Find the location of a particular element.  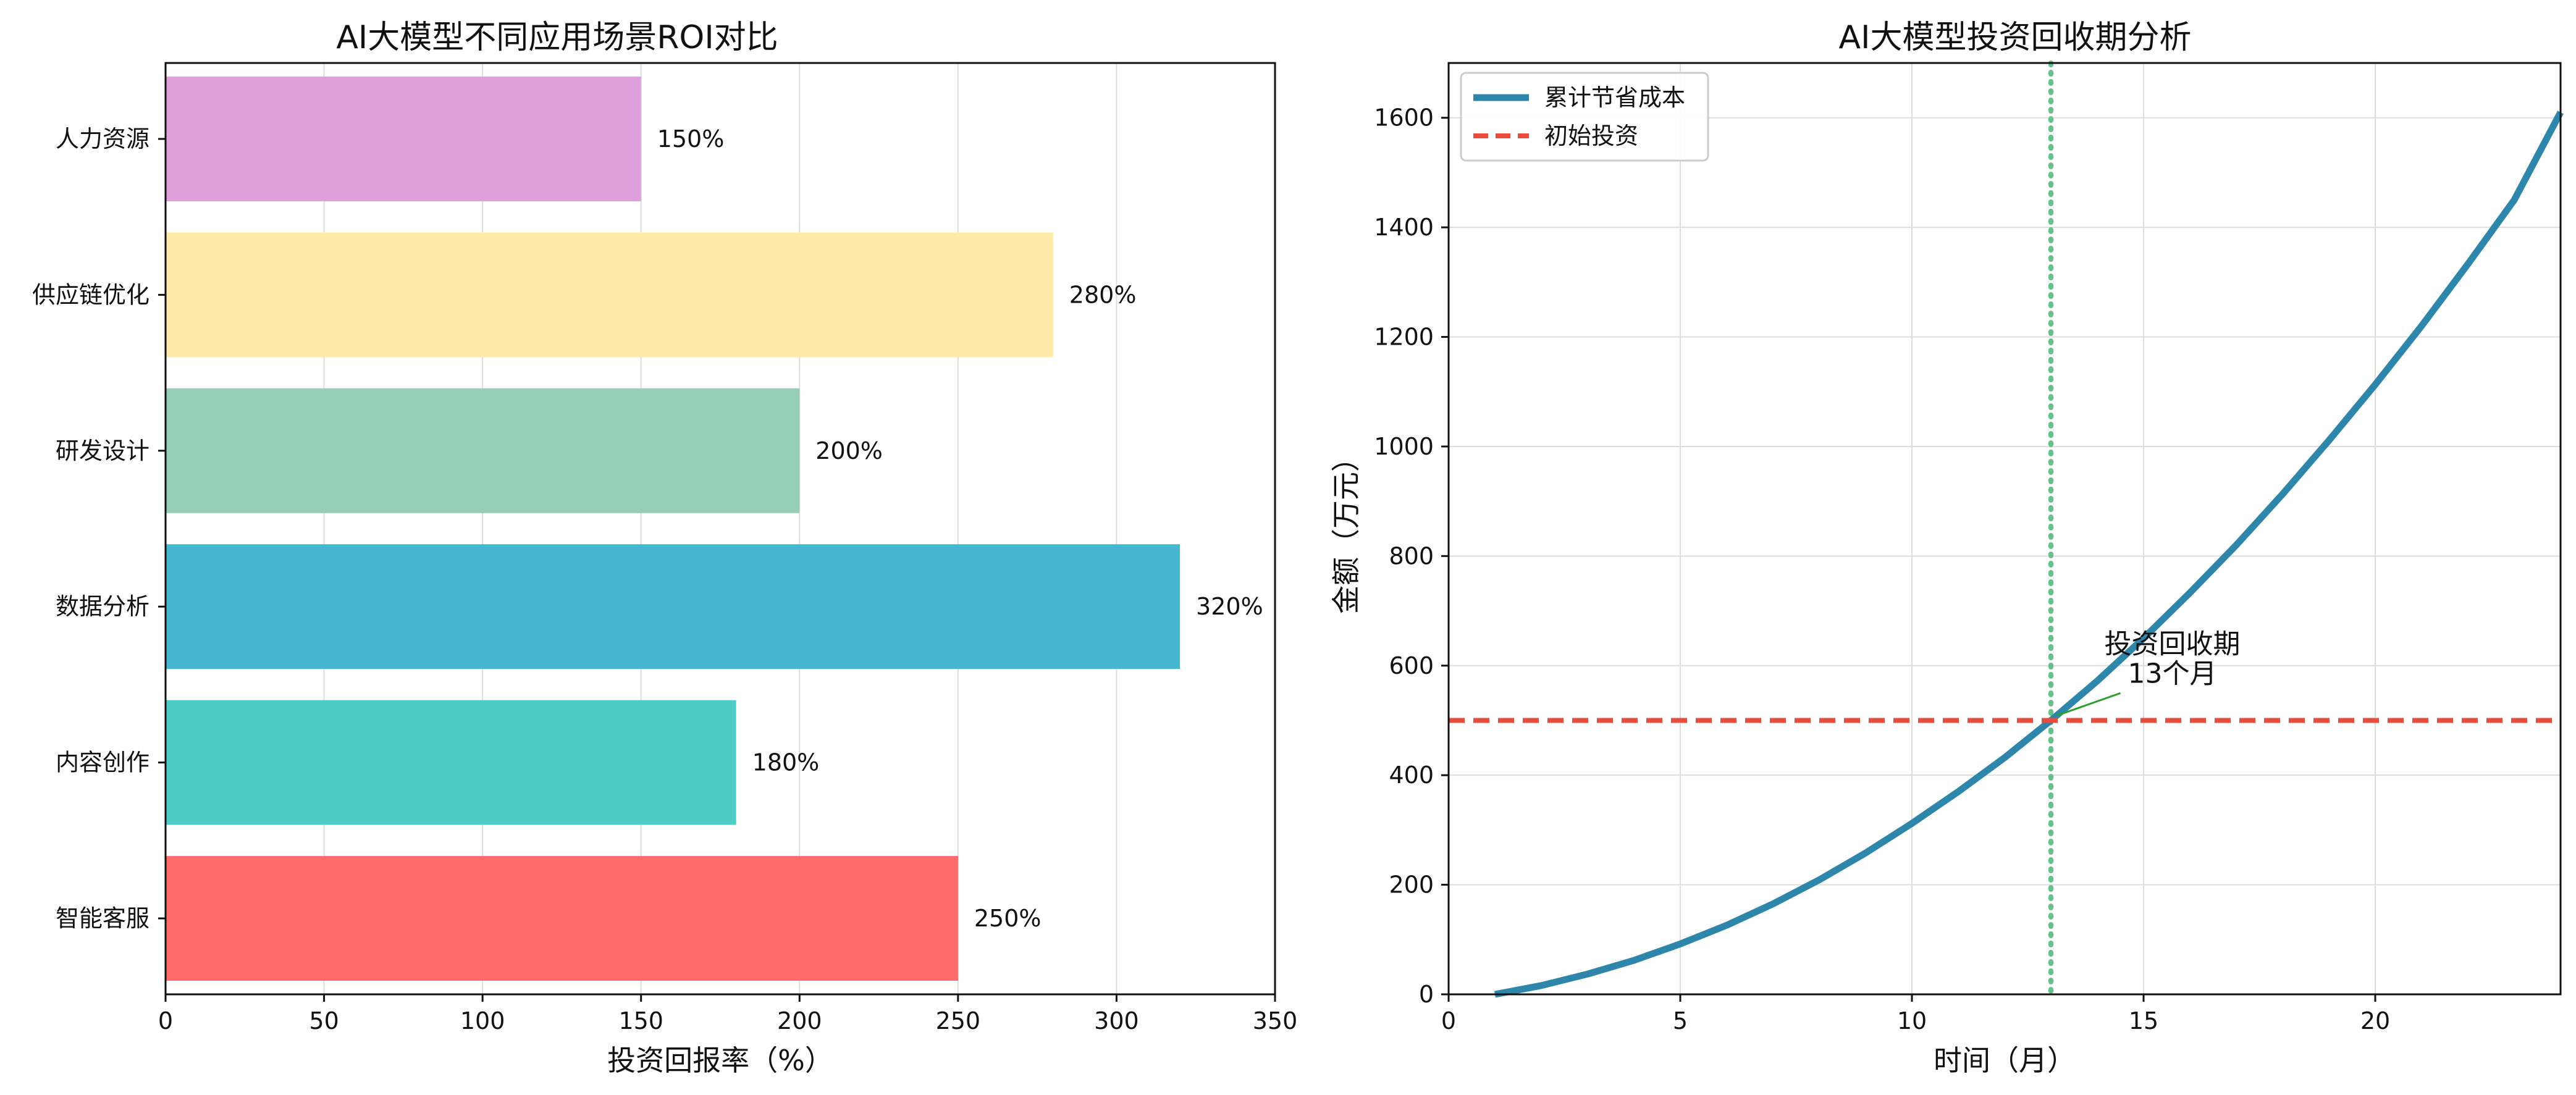

right-x-tick-label: 10 is located at coordinates (1912, 1020).